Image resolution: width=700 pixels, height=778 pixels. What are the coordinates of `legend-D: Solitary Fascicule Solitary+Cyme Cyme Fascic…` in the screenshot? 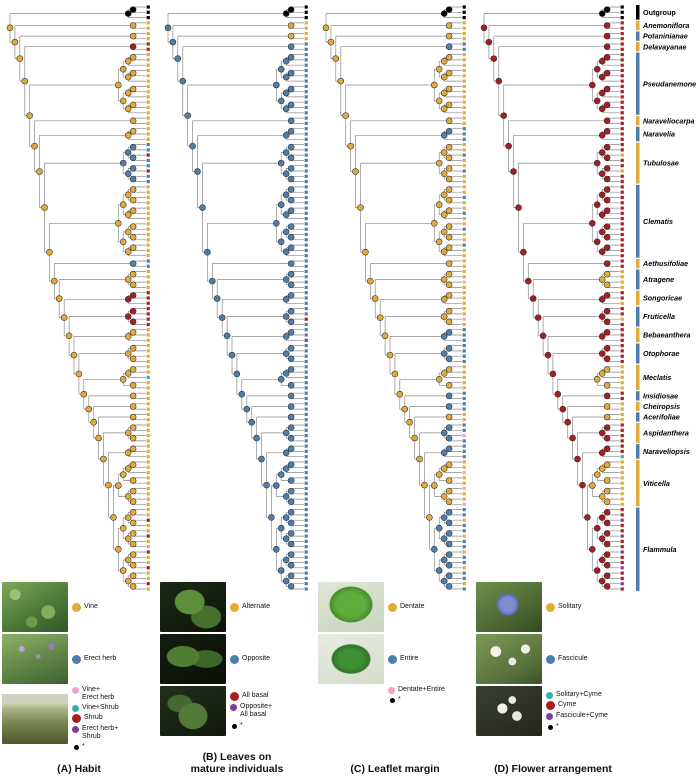 It's located at (553, 660).